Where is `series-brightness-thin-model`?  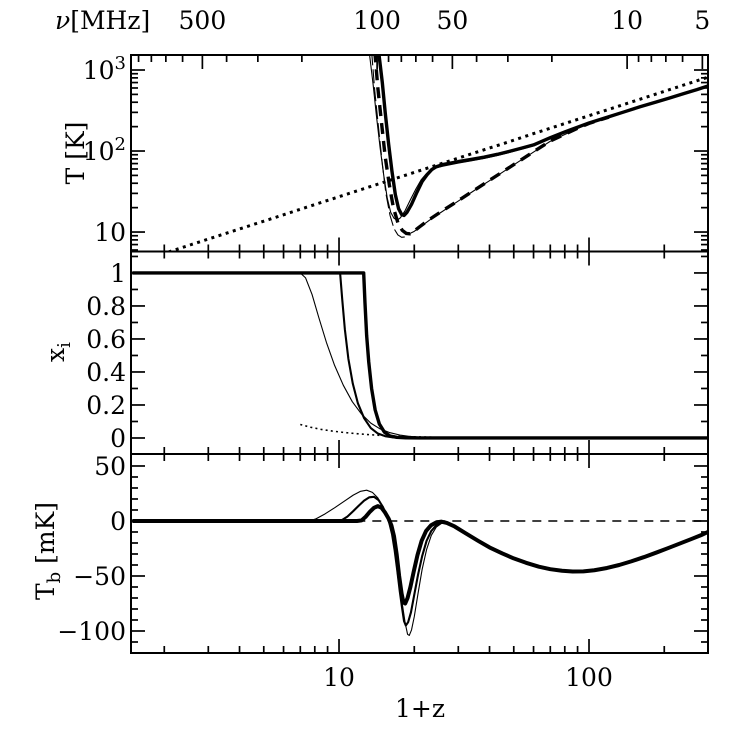 series-brightness-thin-model is located at coordinates (289, 562).